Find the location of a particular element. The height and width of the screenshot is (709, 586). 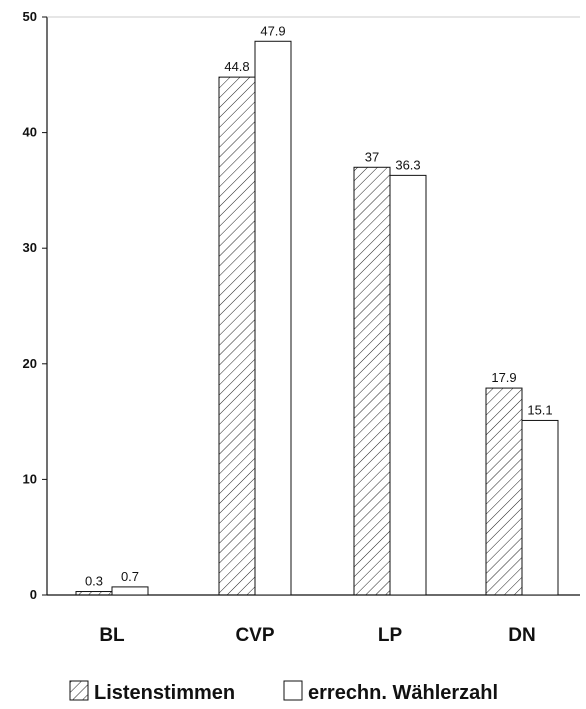

y-axis-ticks: 0 10 20 30 40 50 is located at coordinates (35, 305).